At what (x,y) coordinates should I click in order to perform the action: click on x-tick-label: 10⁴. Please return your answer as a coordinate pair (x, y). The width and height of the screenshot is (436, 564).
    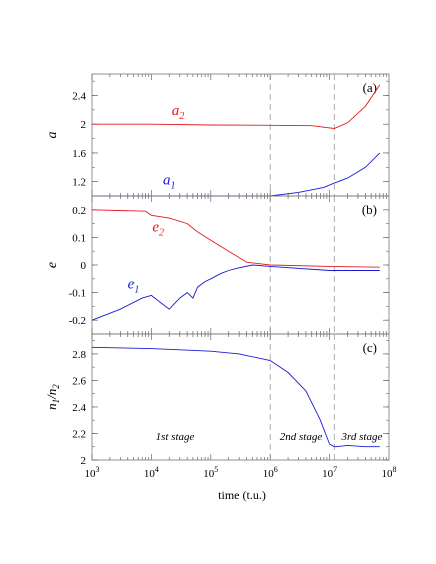
    Looking at the image, I should click on (151, 472).